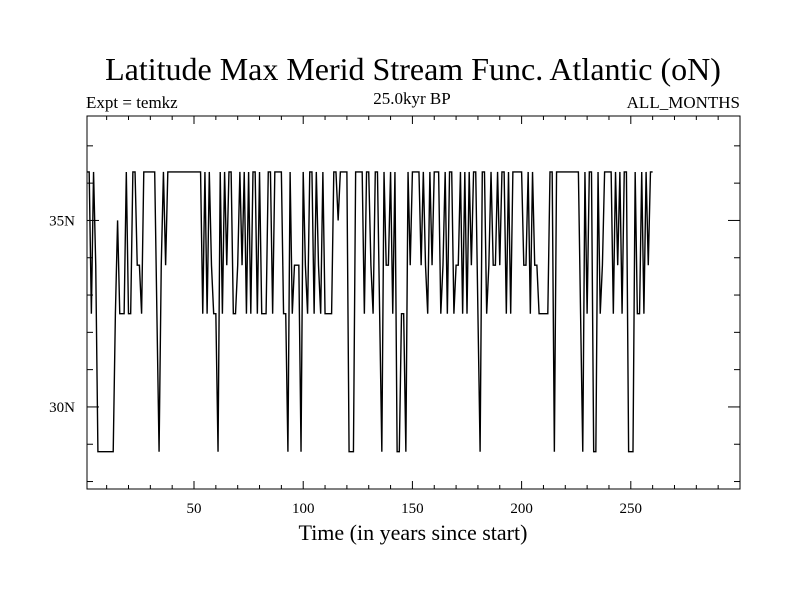 The height and width of the screenshot is (600, 800). What do you see at coordinates (412, 509) in the screenshot?
I see `x-tick-label: 150` at bounding box center [412, 509].